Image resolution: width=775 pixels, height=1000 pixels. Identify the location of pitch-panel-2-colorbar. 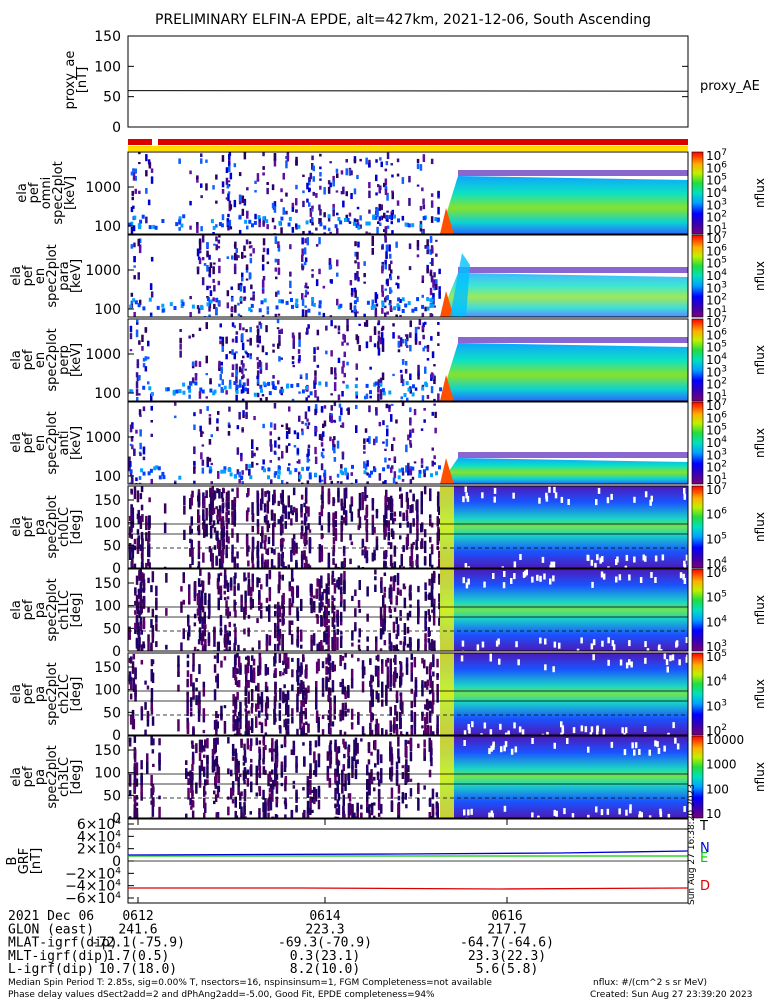
(697, 694).